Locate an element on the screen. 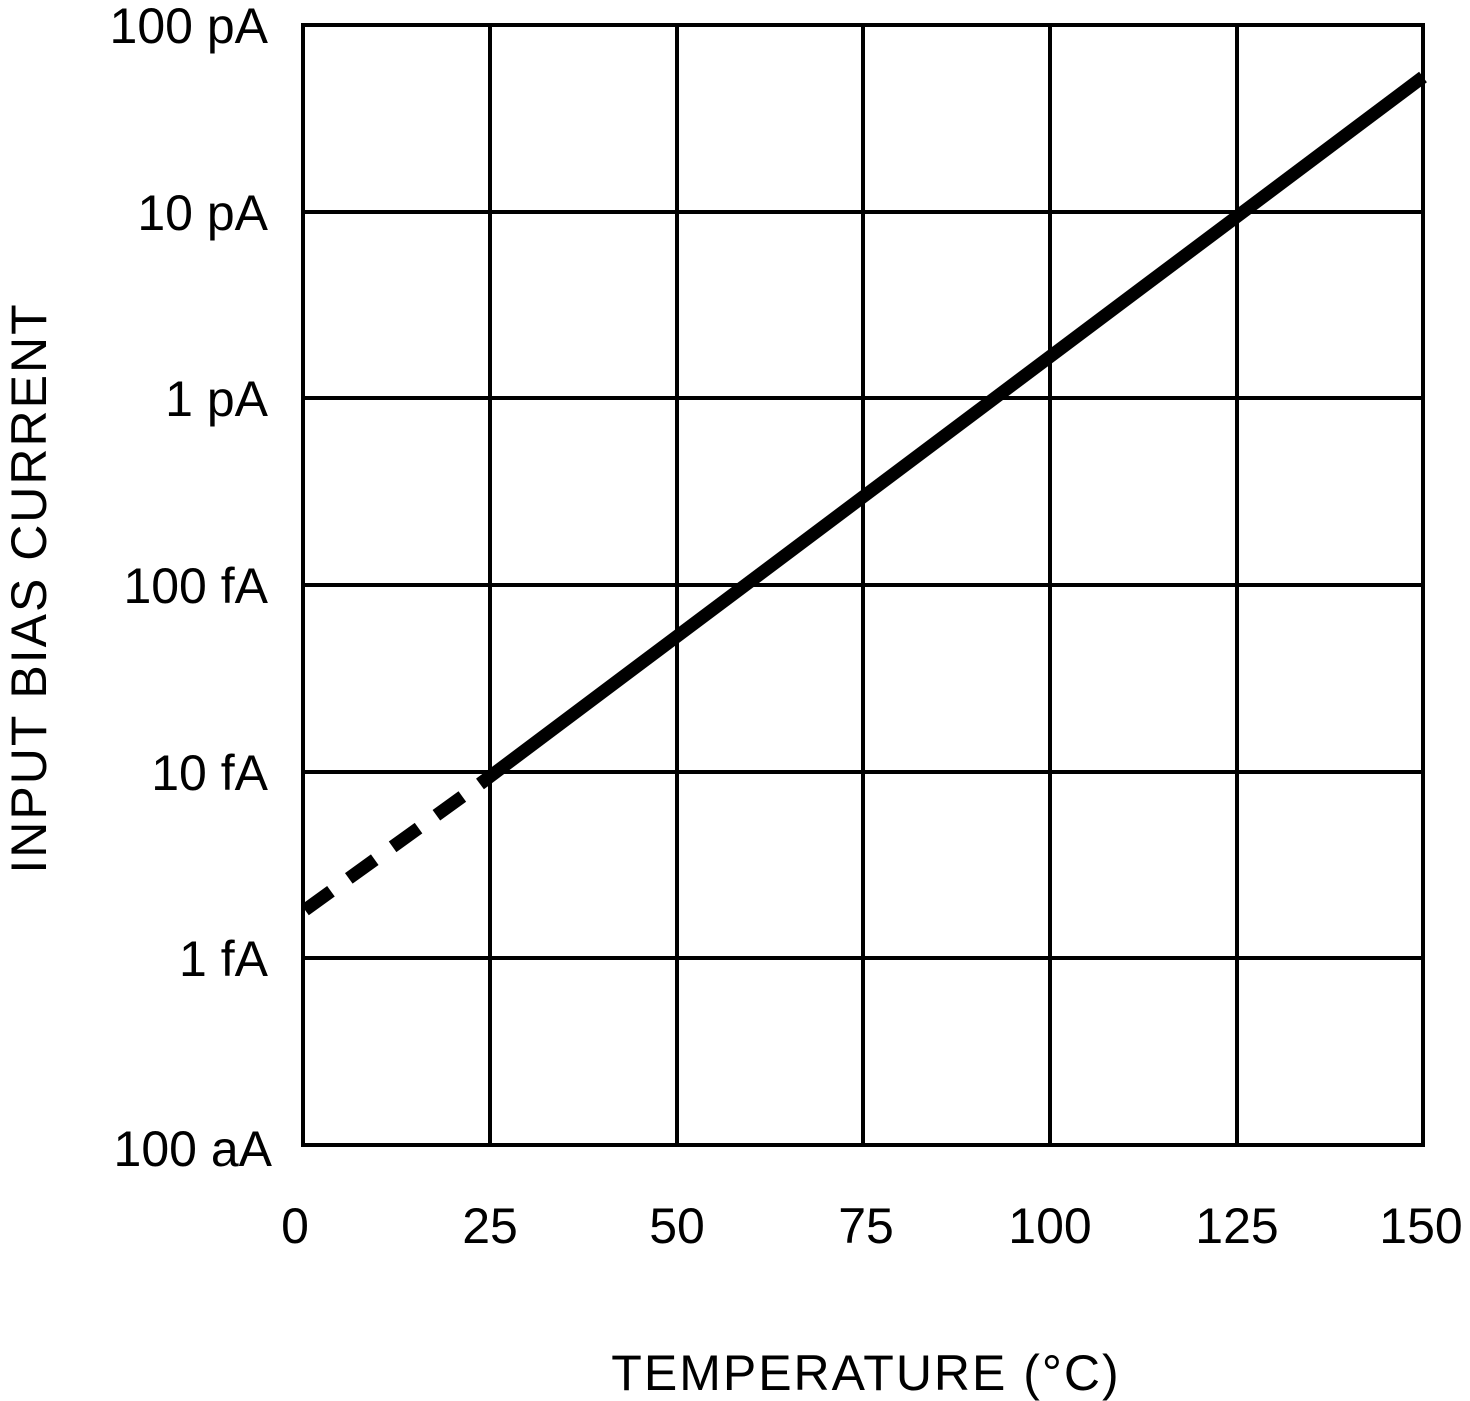 The height and width of the screenshot is (1401, 1470). x-tick: 150 is located at coordinates (1420, 1226).